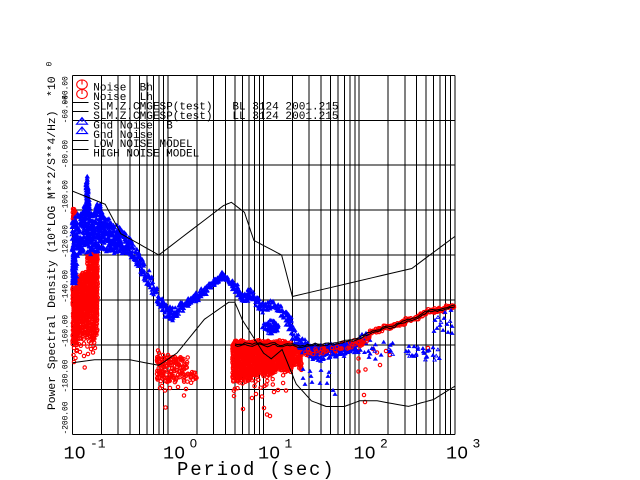  I want to click on svg-text: -160.00, so click(66, 331).